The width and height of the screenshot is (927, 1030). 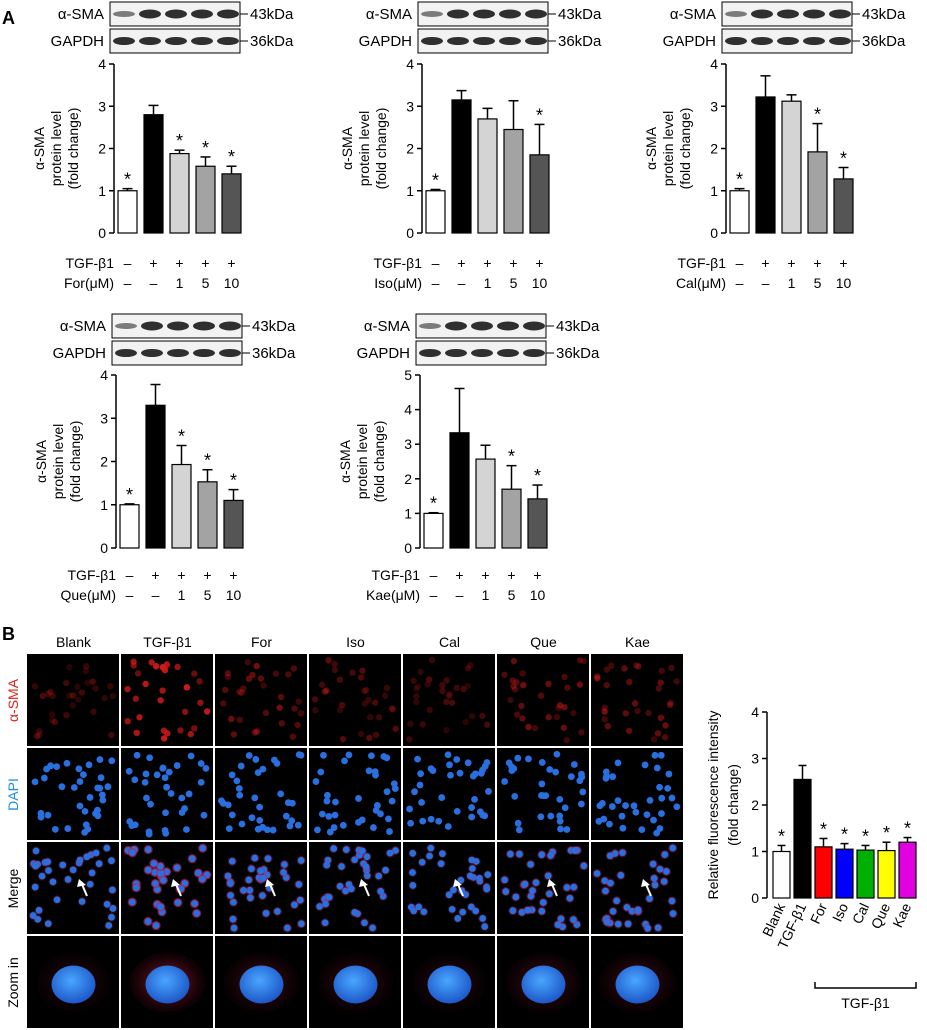 What do you see at coordinates (234, 595) in the screenshot?
I see `treatment-dose-value: 10` at bounding box center [234, 595].